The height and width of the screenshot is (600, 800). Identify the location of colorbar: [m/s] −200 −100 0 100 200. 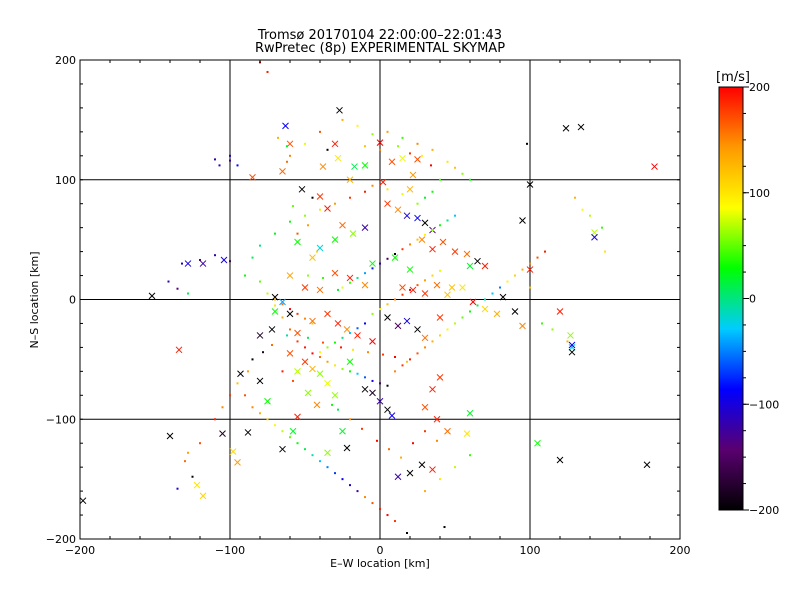
(747, 293).